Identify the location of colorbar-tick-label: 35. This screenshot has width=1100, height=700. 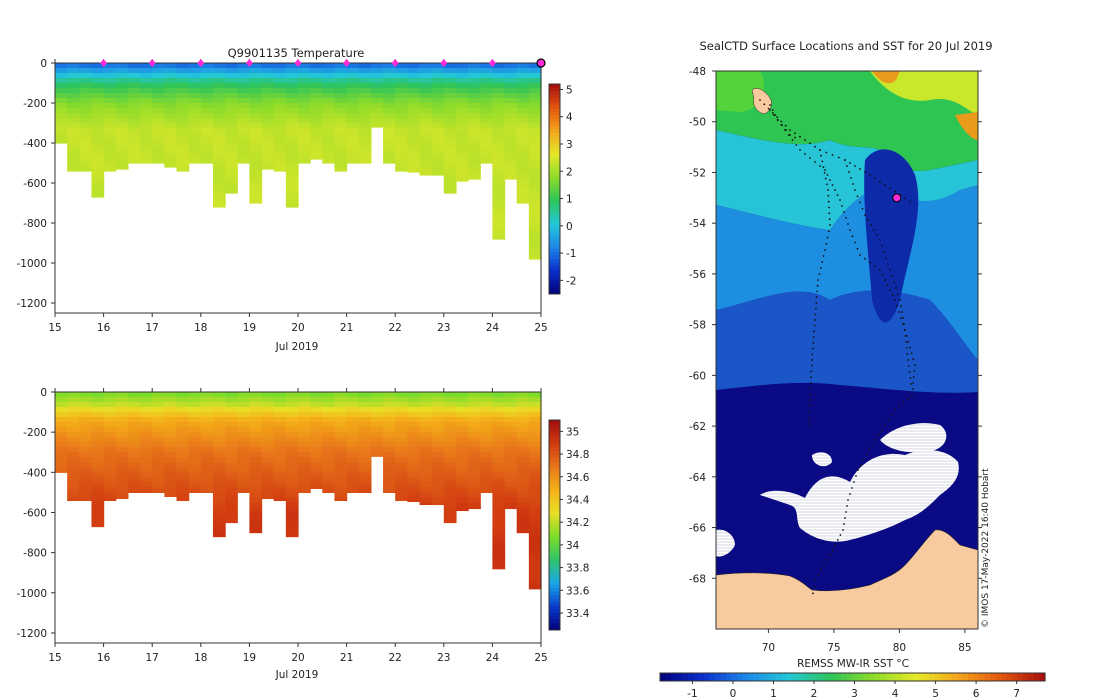
(572, 432).